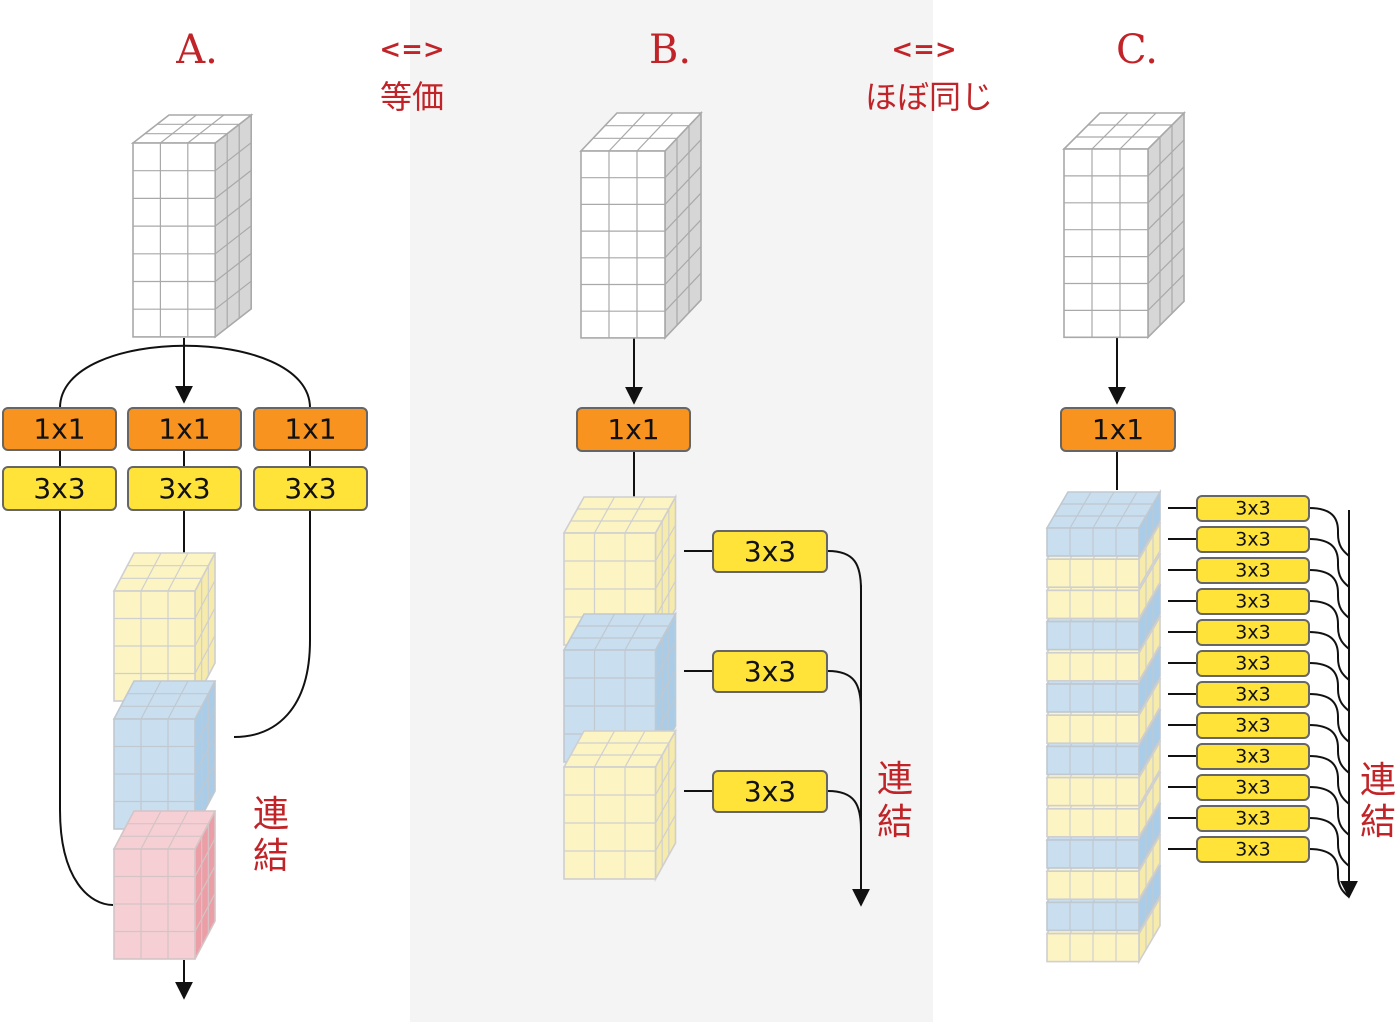 The image size is (1399, 1022). I want to click on concat-label-a: 連 結, so click(271, 835).